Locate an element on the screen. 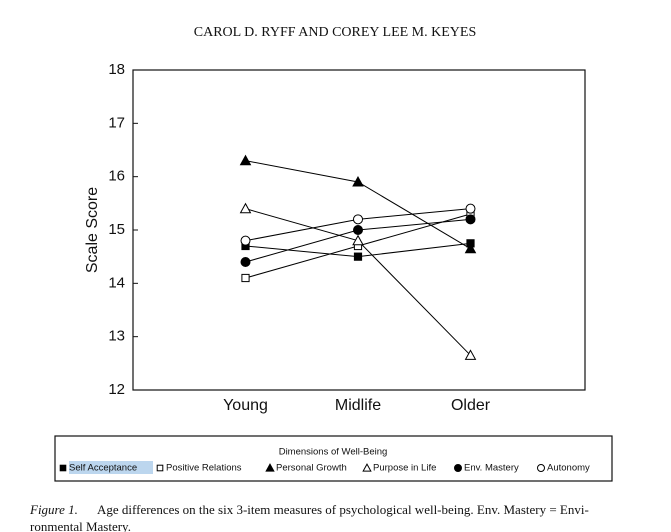 This screenshot has width=671, height=532. legend-label: Purpose in Life is located at coordinates (404, 468).